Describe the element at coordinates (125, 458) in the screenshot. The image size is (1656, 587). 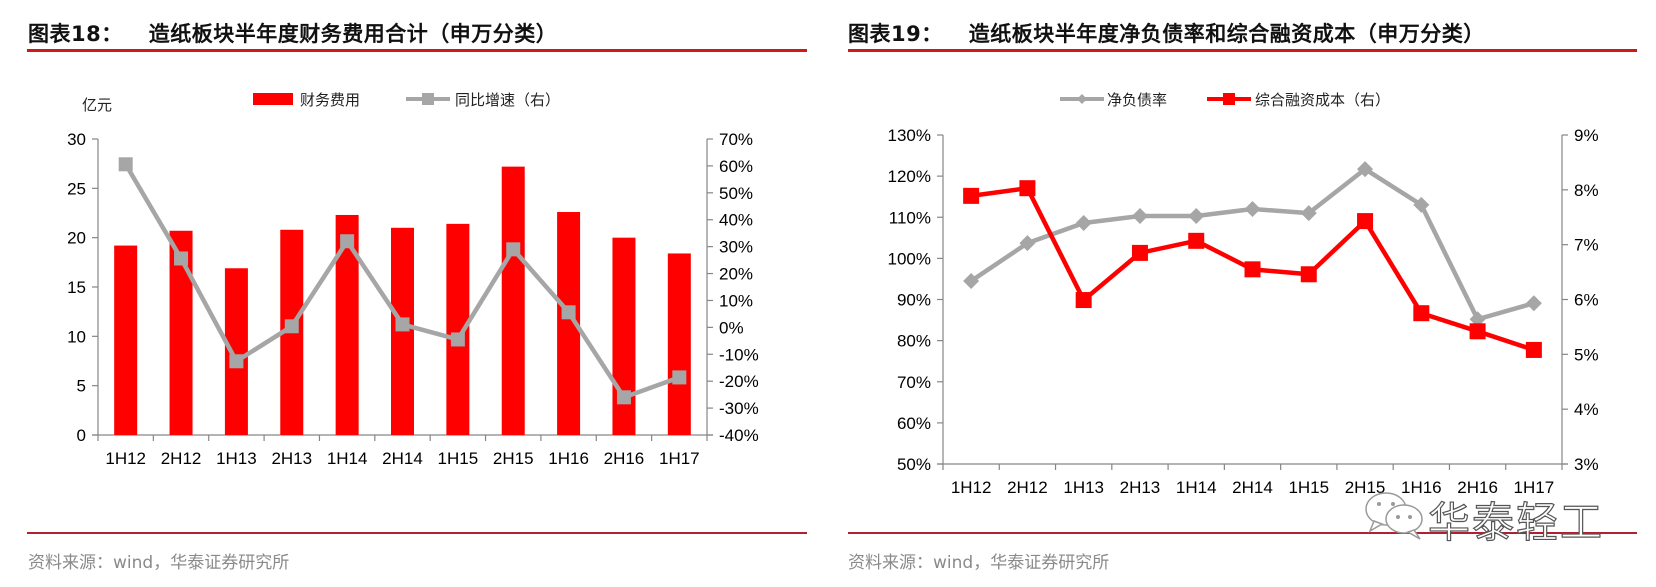
I see `x-tick-label: 1H12` at that location.